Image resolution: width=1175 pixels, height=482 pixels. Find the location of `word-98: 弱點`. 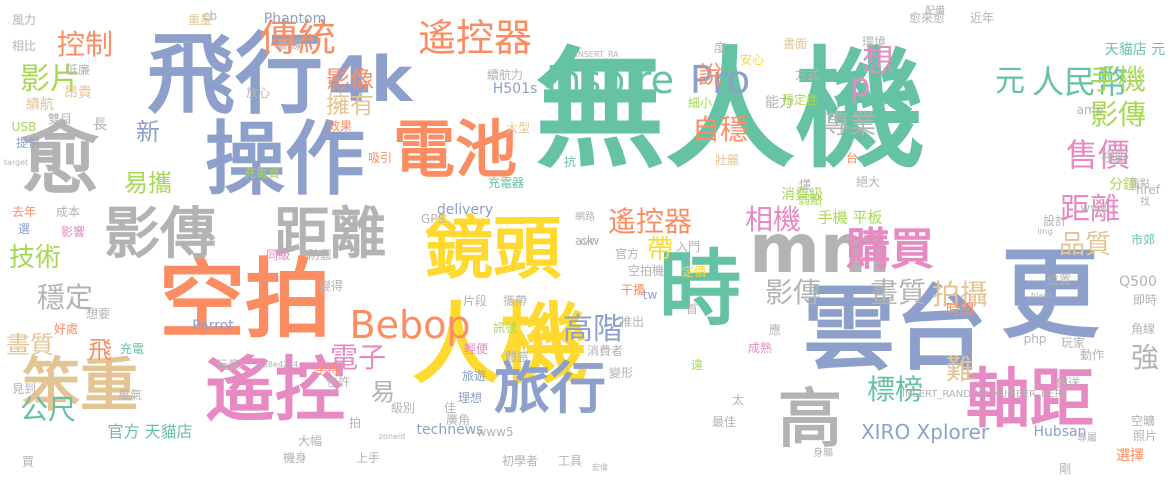

word-98: 弱點 is located at coordinates (810, 200).